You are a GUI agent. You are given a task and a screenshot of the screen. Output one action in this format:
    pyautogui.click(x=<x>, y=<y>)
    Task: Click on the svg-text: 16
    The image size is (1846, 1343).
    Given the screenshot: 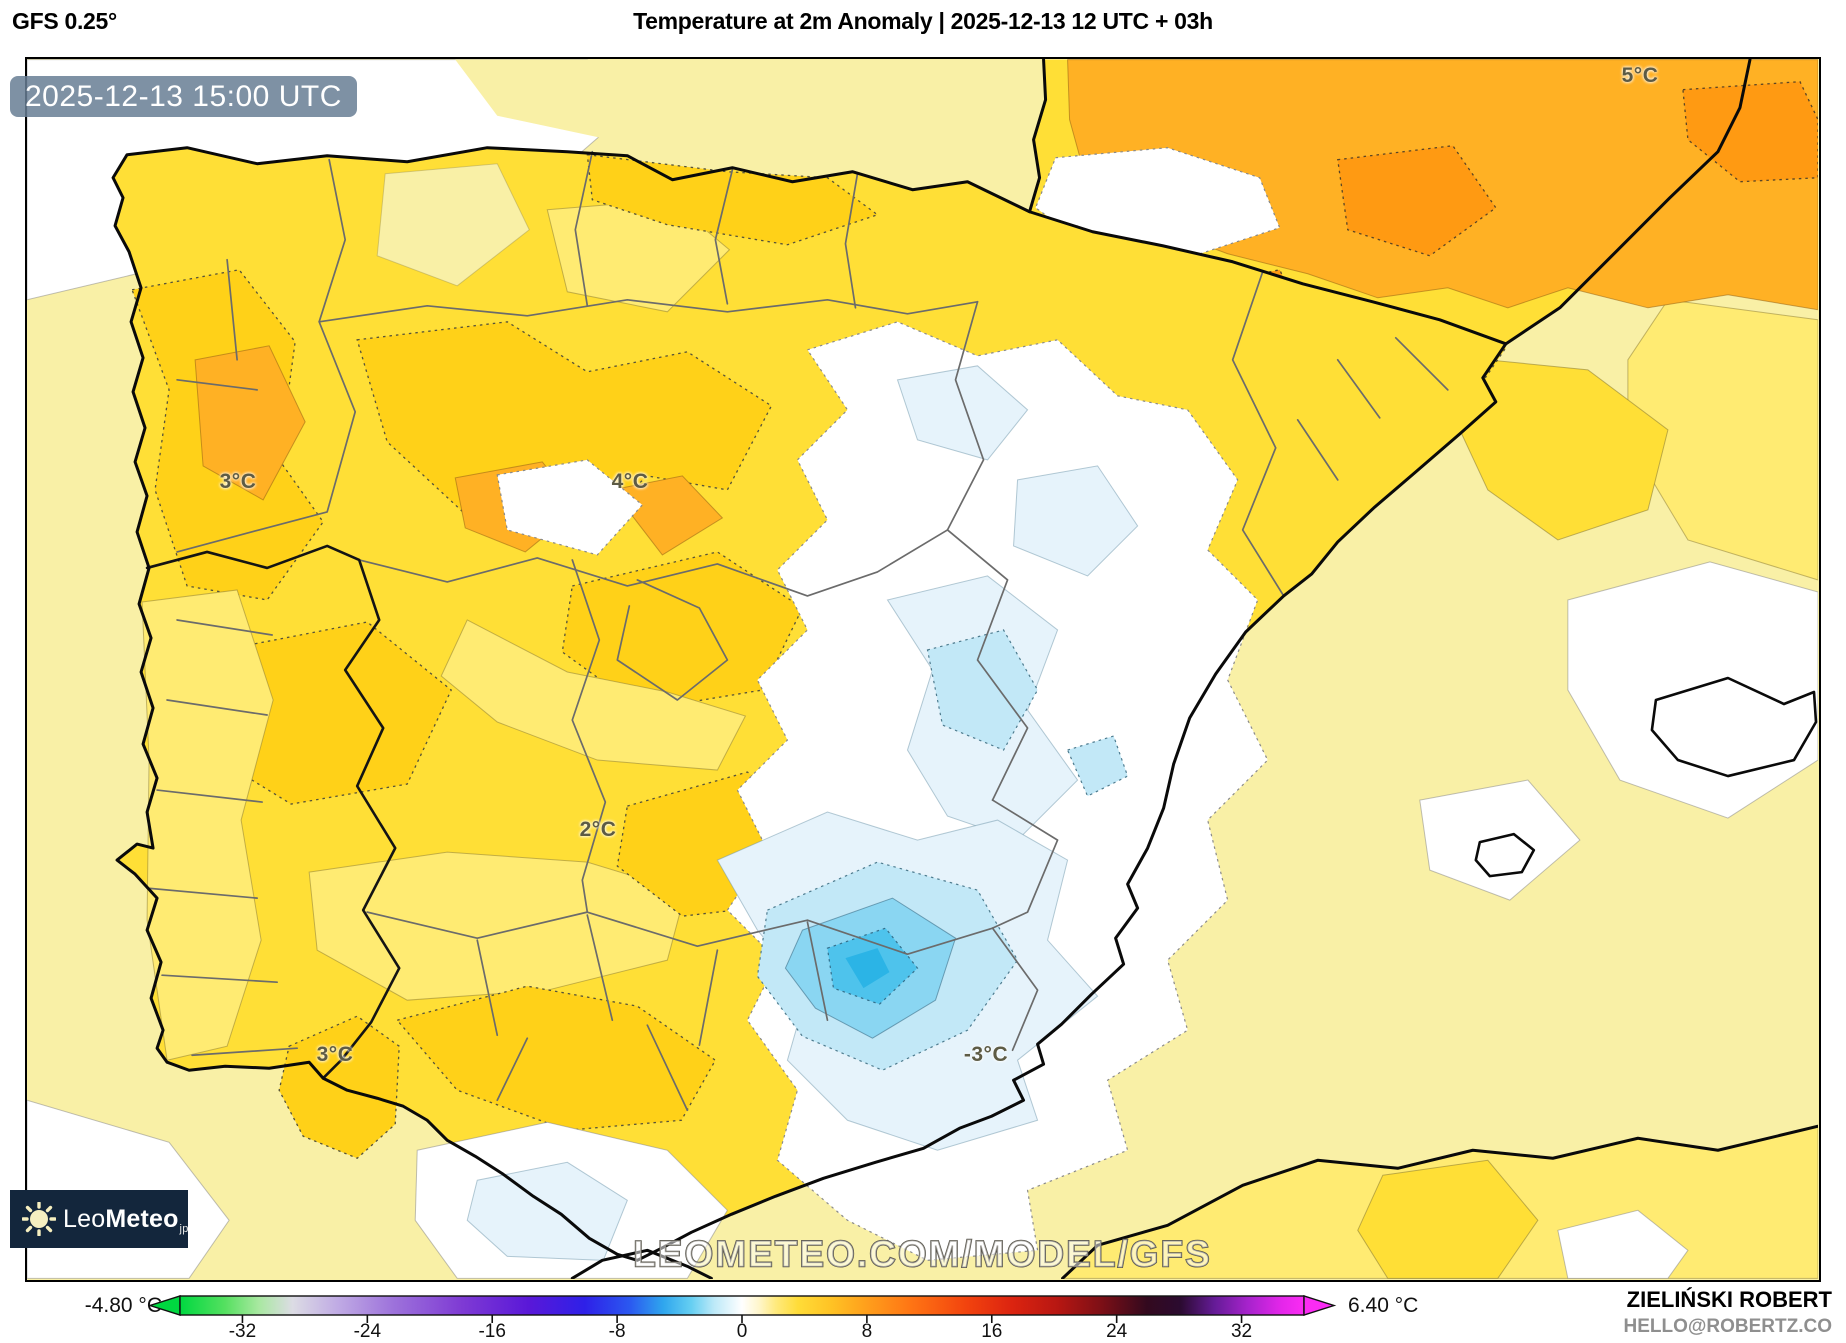 What is the action you would take?
    pyautogui.click(x=991, y=1329)
    